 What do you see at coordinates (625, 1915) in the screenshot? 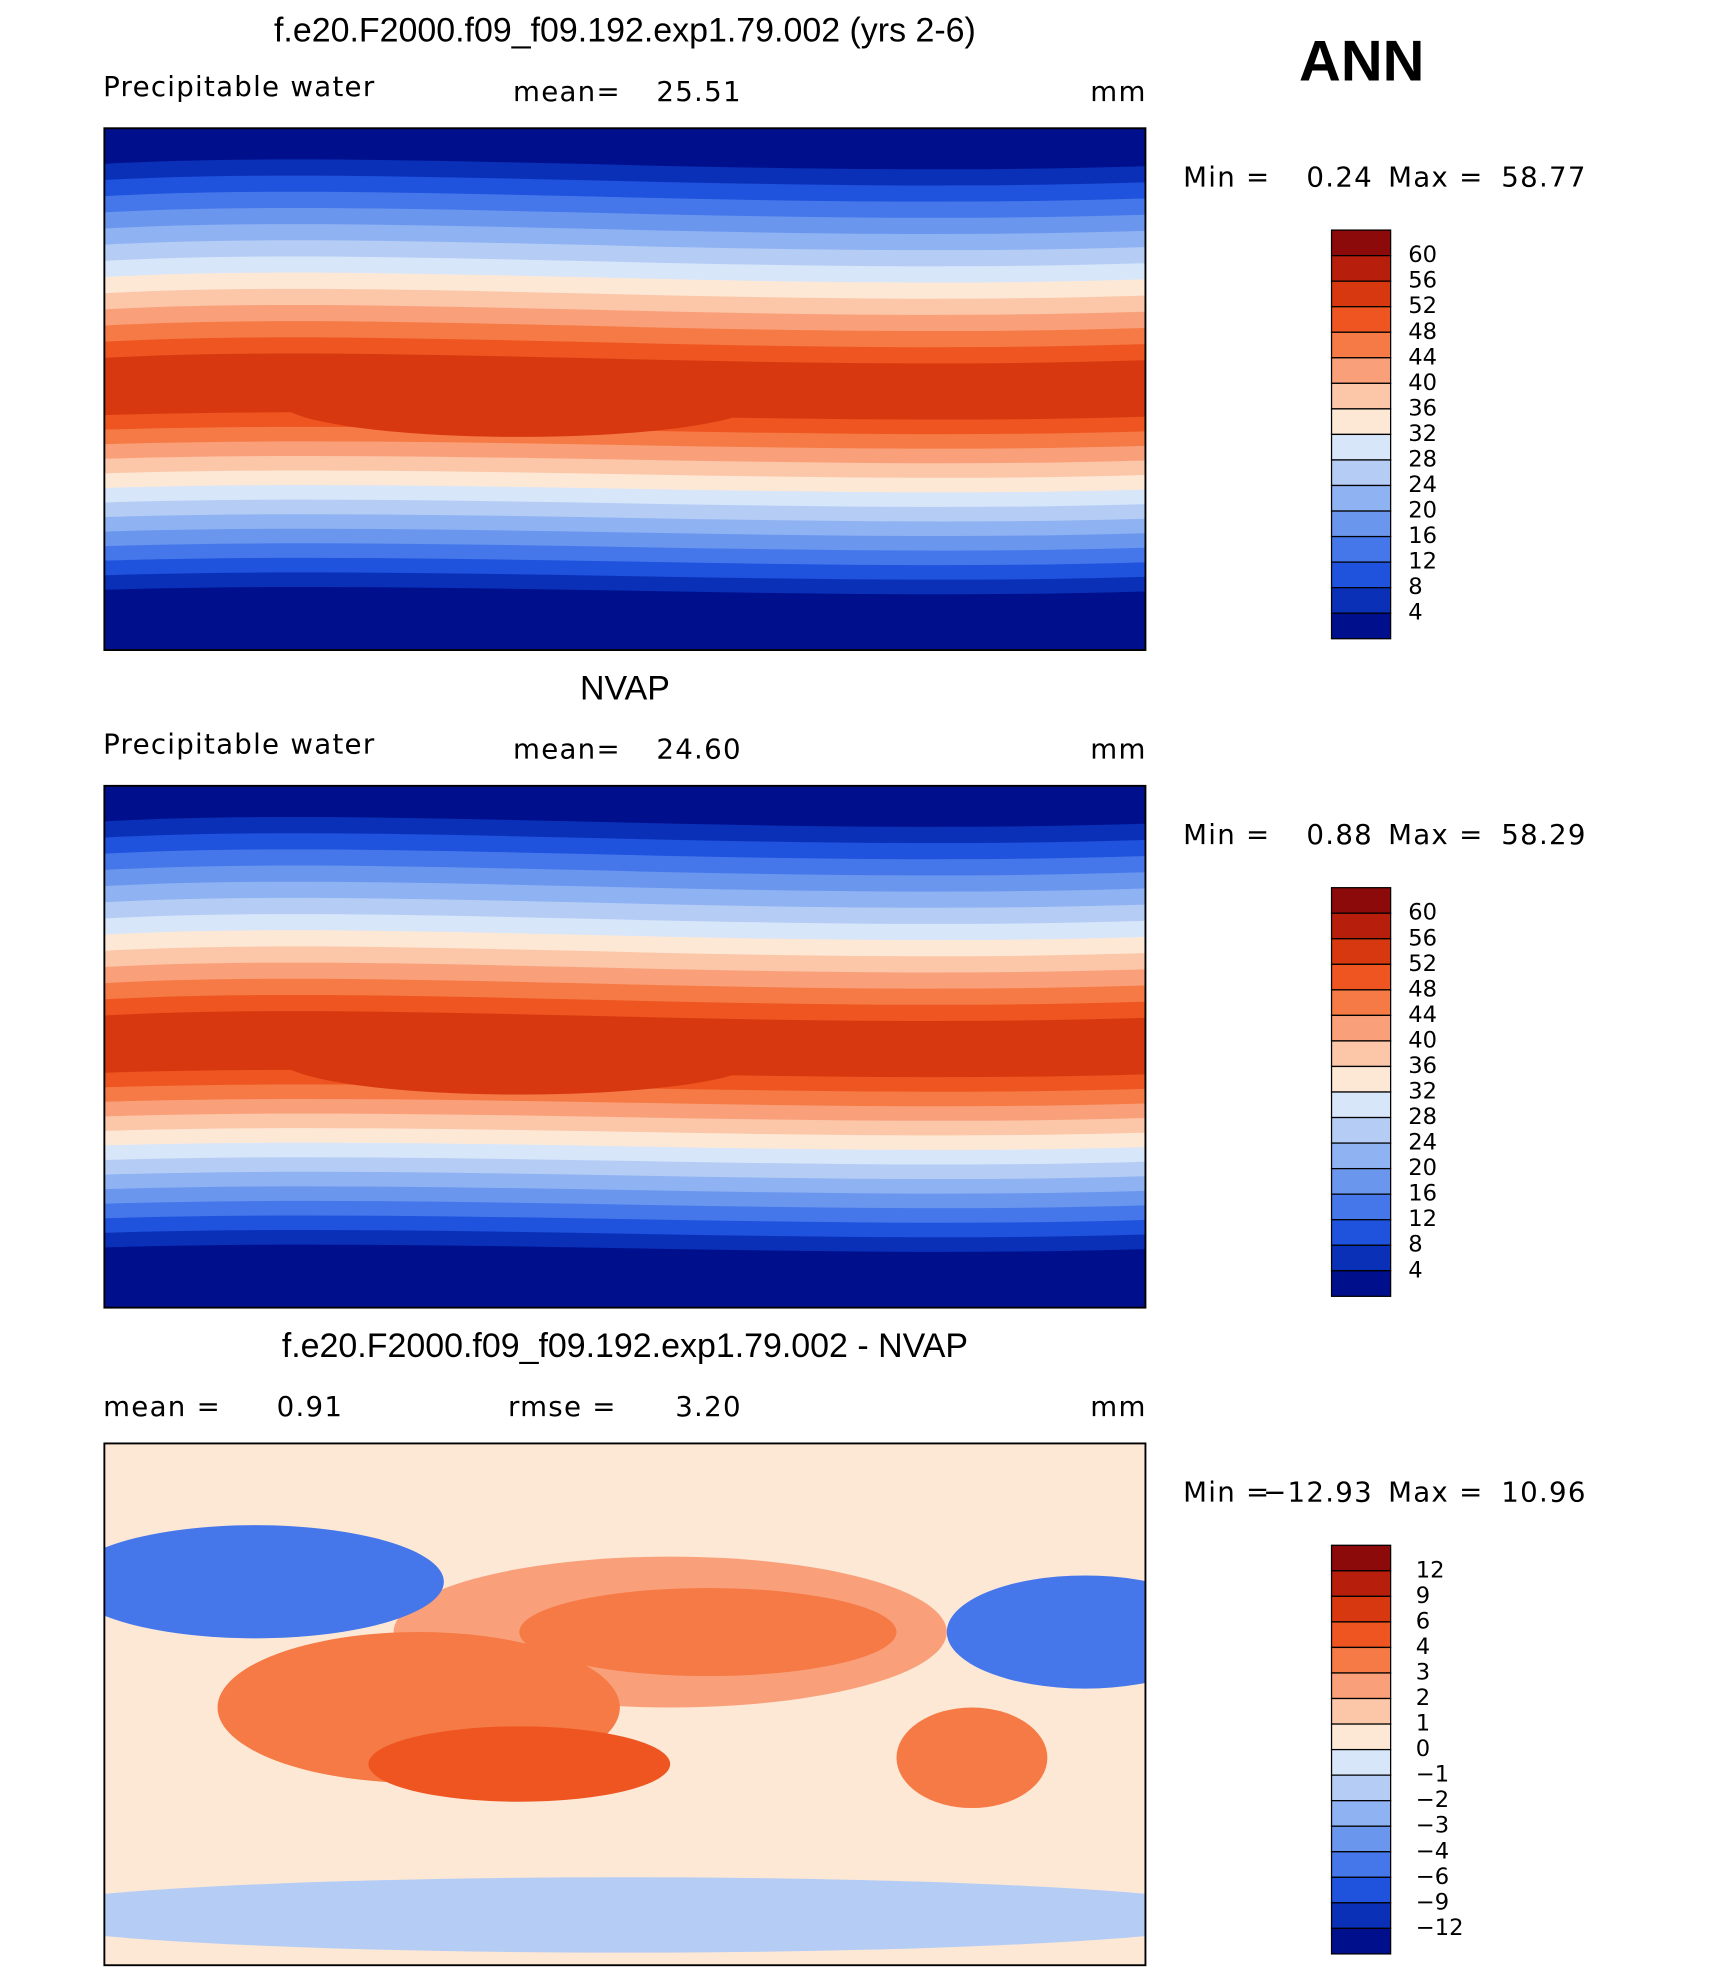
I see `band` at bounding box center [625, 1915].